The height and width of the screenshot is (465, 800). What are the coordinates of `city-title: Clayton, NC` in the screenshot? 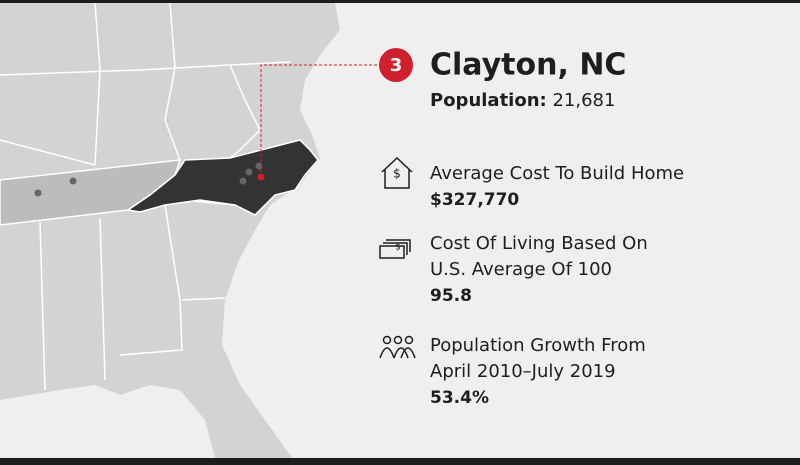 It's located at (528, 65).